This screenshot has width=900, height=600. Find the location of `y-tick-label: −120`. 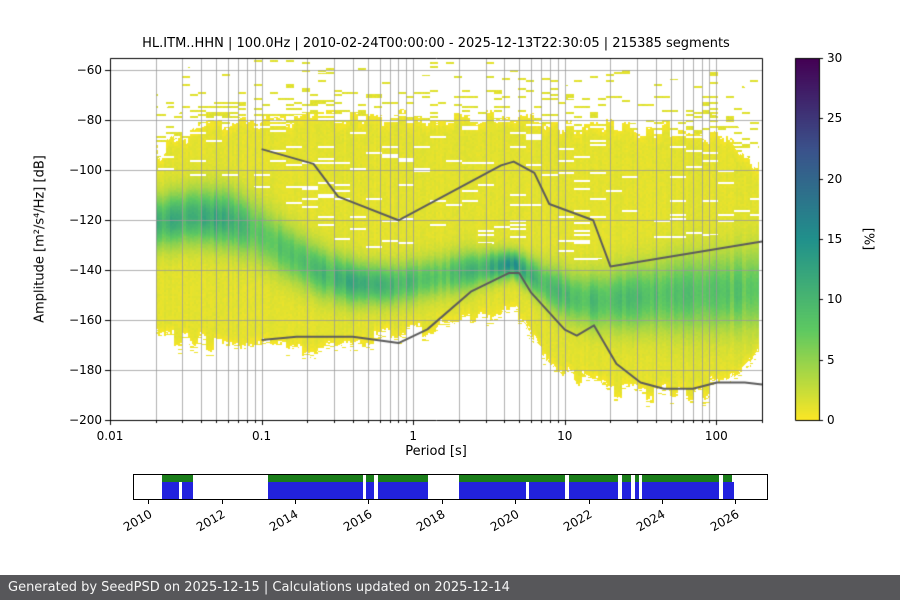

y-tick-label: −120 is located at coordinates (85, 220).